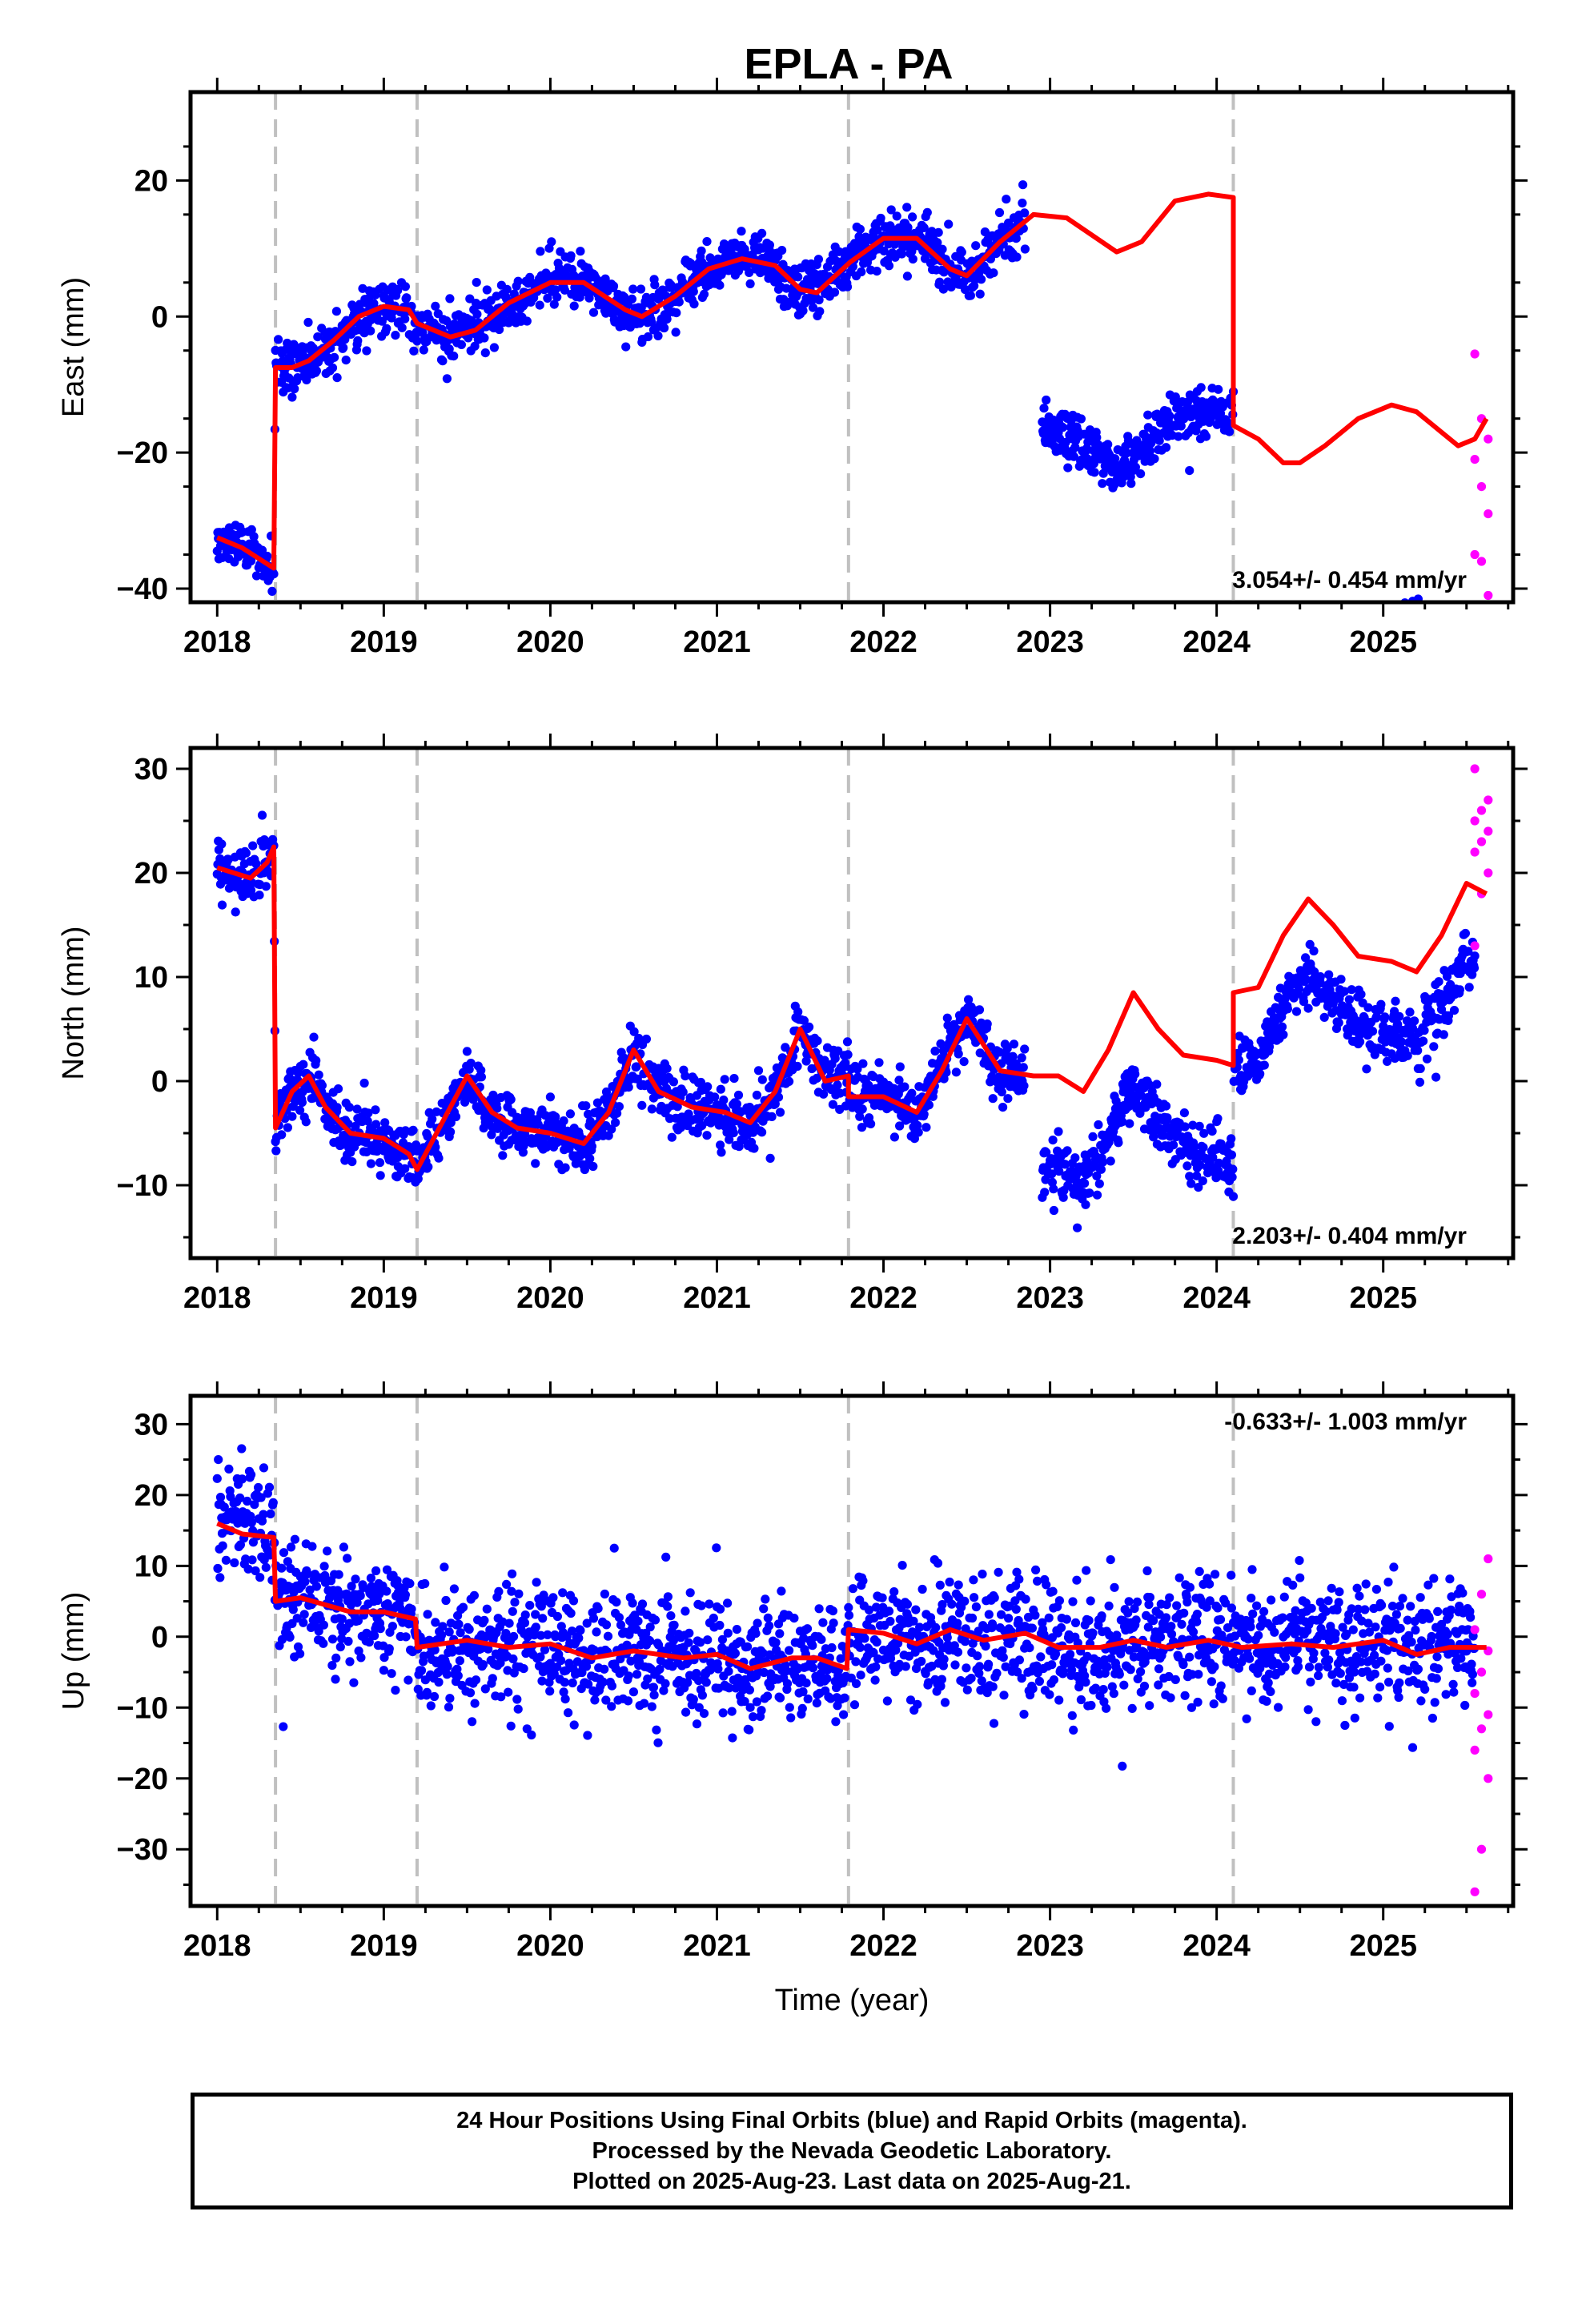 This screenshot has height=2324, width=1582. Describe the element at coordinates (151, 181) in the screenshot. I see `y-tick-label: 20` at that location.